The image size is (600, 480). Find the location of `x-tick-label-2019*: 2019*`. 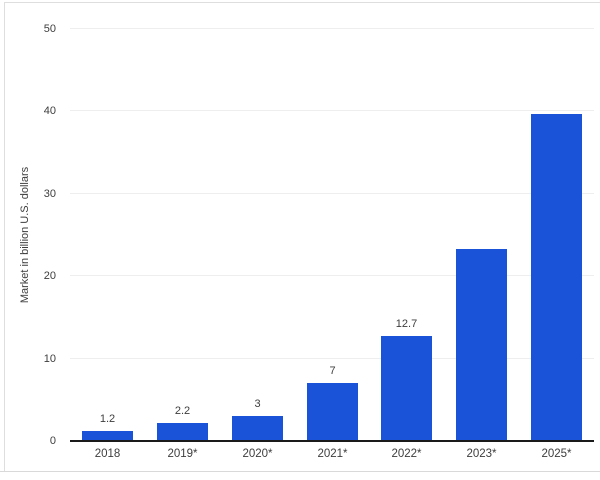

x-tick-label-2019*: 2019* is located at coordinates (182, 454).